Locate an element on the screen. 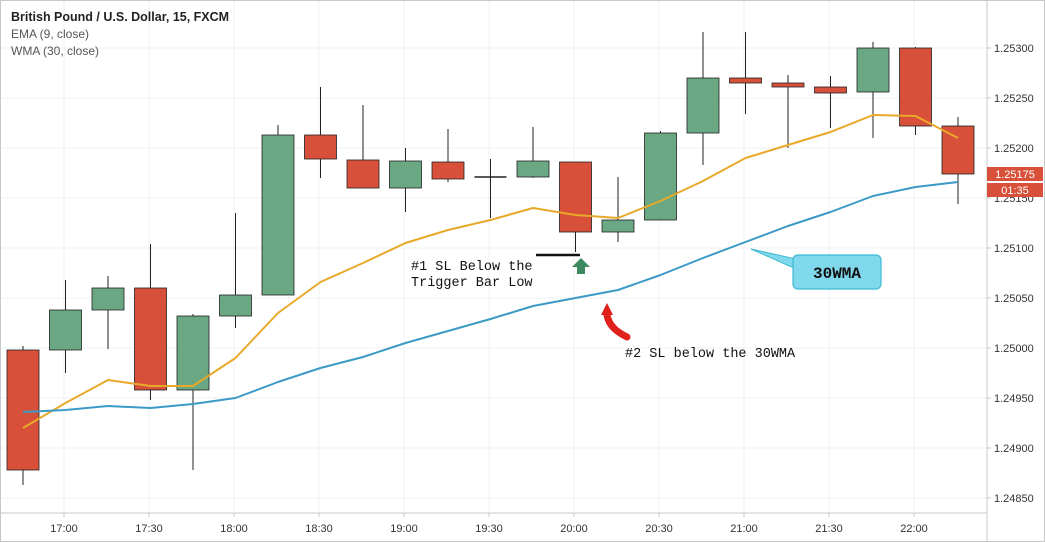 The width and height of the screenshot is (1045, 542). x-tick-label: 19:30 is located at coordinates (489, 529).